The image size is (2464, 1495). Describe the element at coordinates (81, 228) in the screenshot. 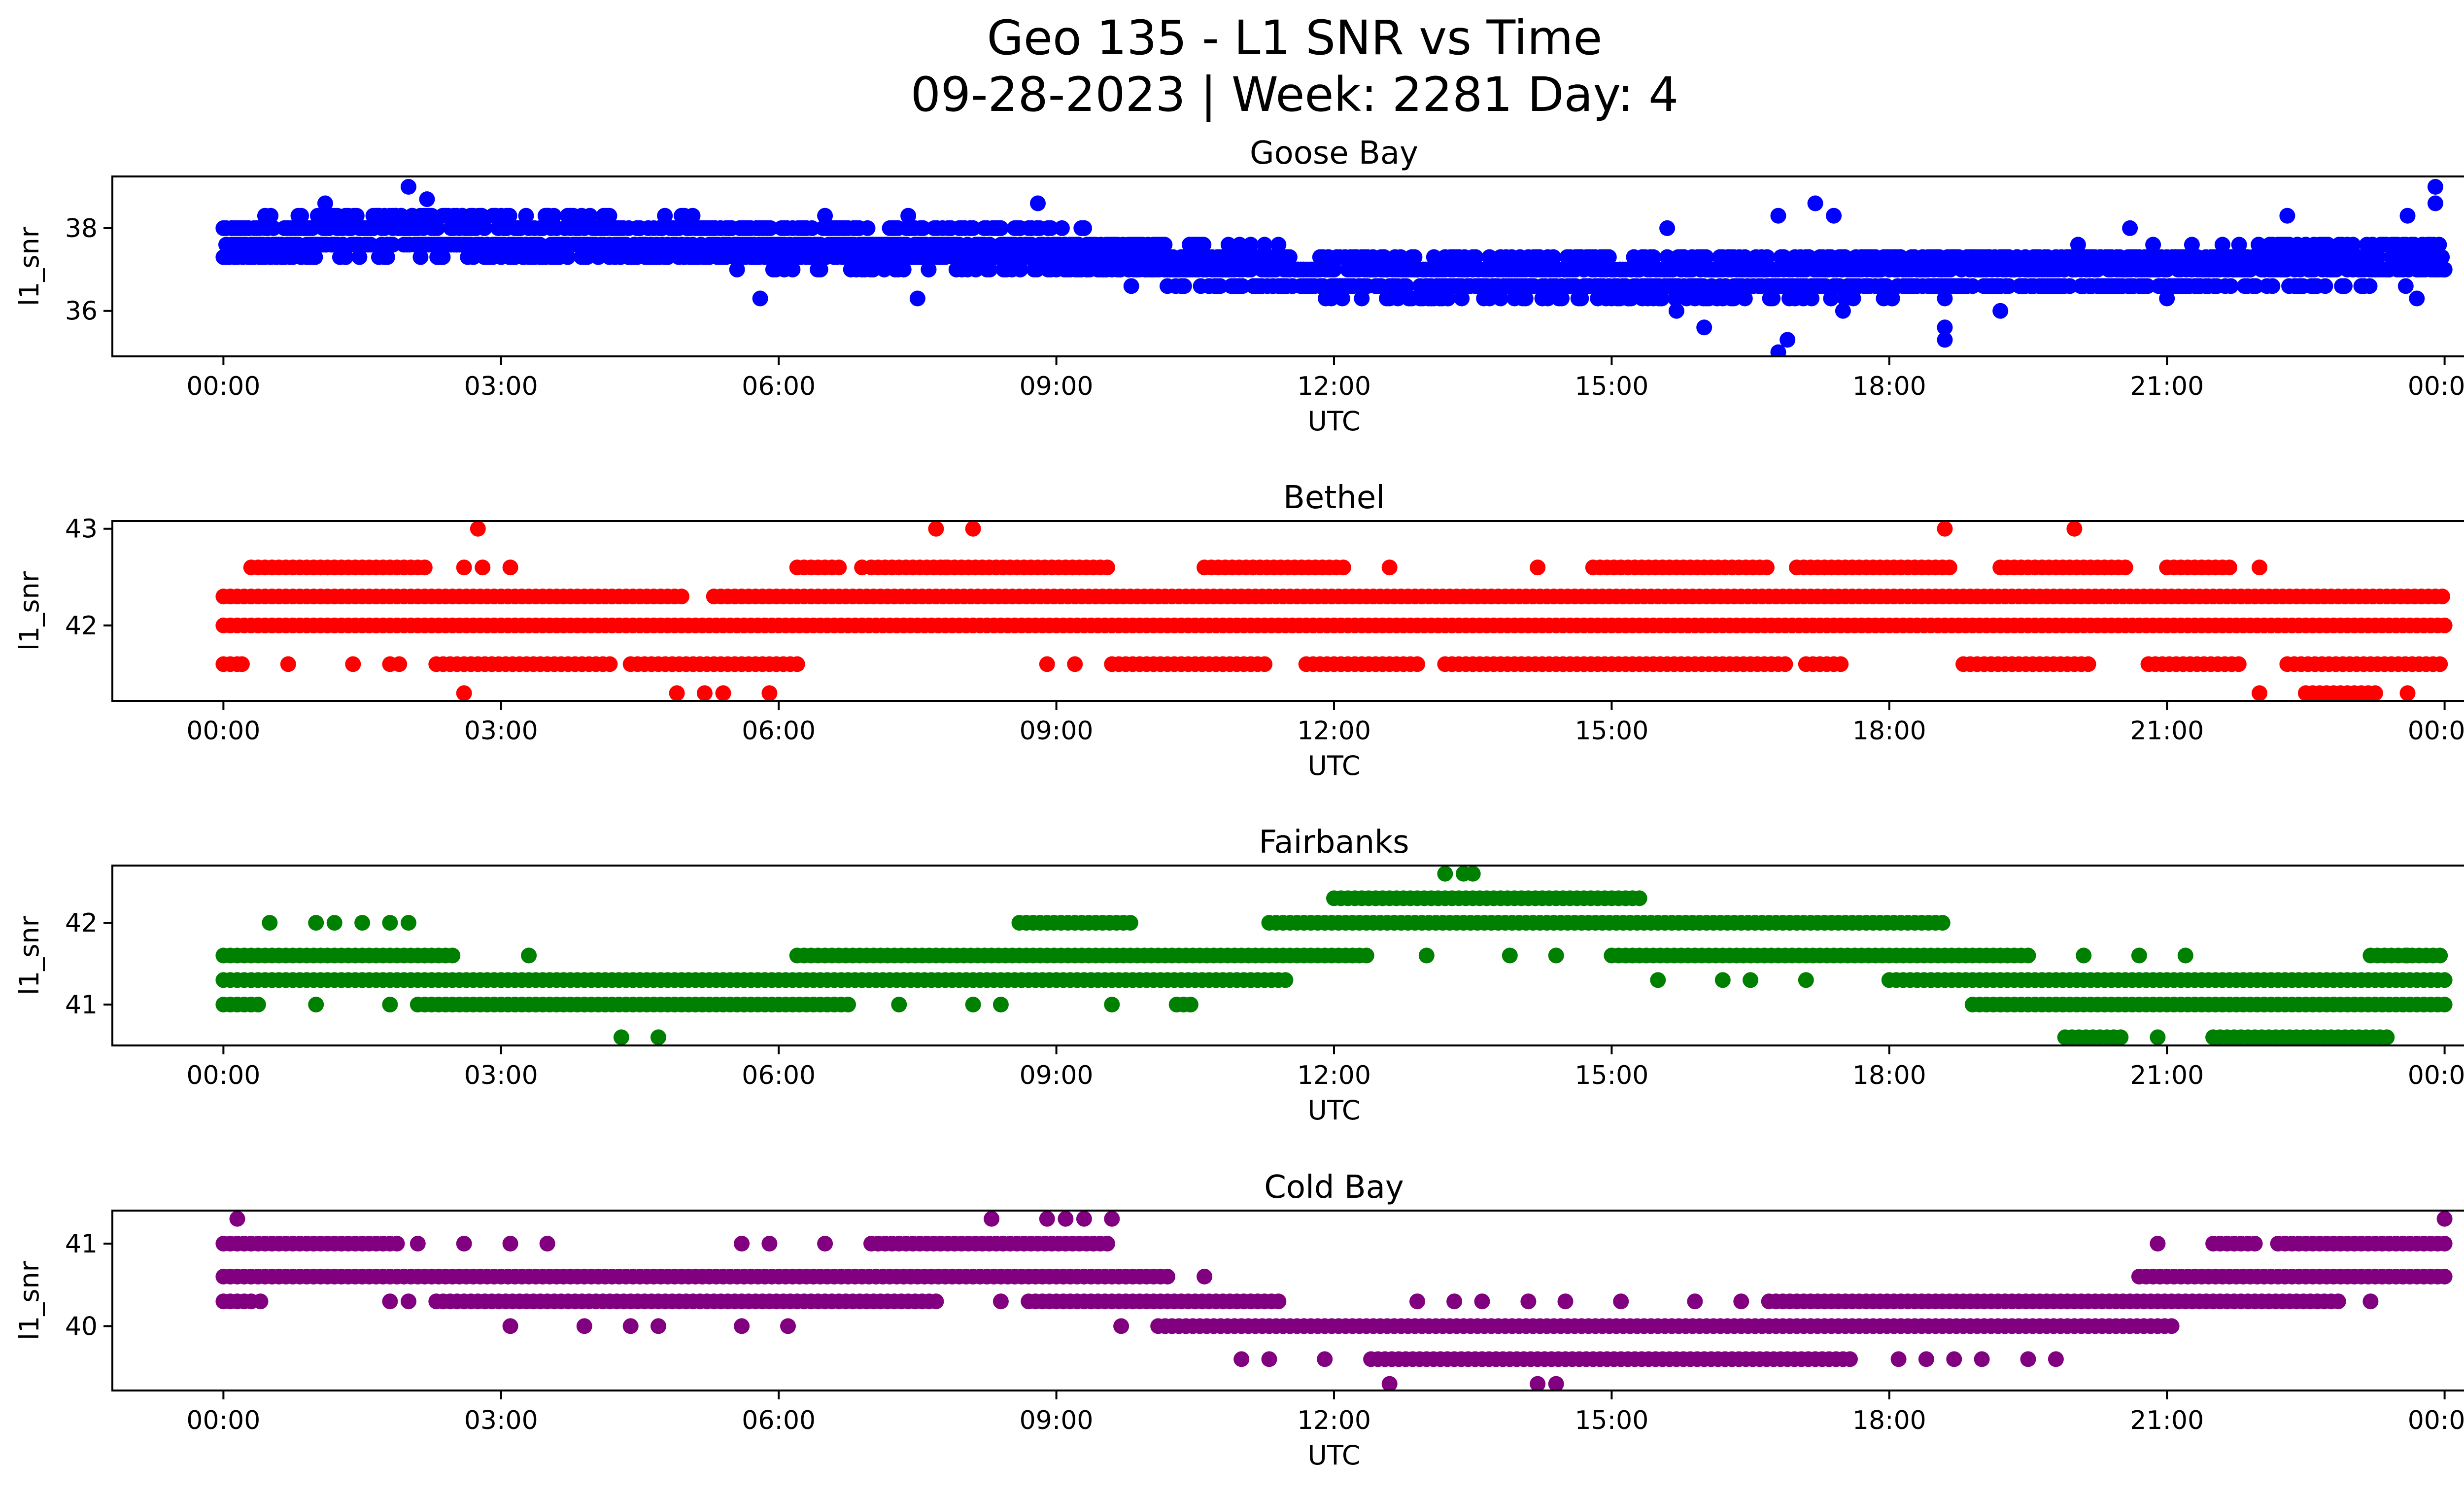

I see `y-tick-label: 38` at that location.